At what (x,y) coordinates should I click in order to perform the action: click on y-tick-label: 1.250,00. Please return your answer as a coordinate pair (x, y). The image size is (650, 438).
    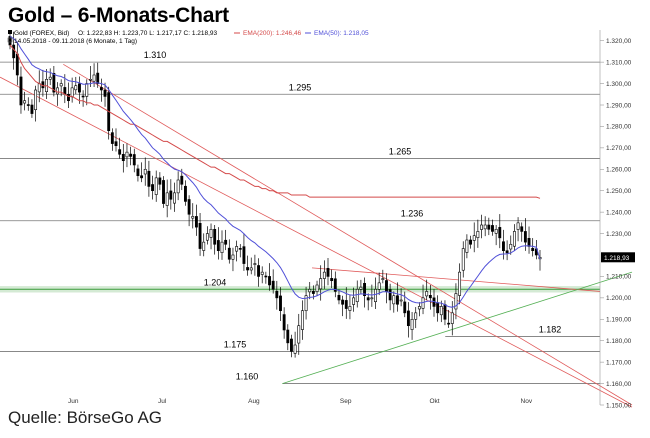
    Looking at the image, I should click on (619, 191).